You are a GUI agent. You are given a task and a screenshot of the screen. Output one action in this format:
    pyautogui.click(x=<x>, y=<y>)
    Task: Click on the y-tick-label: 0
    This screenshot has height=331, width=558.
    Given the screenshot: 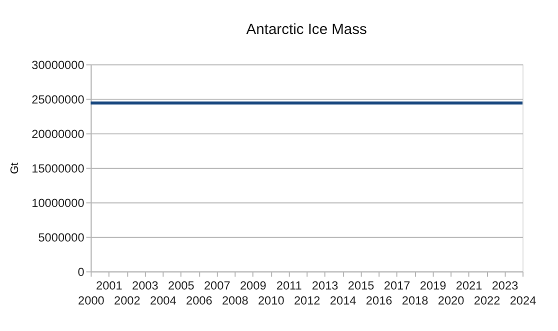 What is the action you would take?
    pyautogui.click(x=81, y=271)
    